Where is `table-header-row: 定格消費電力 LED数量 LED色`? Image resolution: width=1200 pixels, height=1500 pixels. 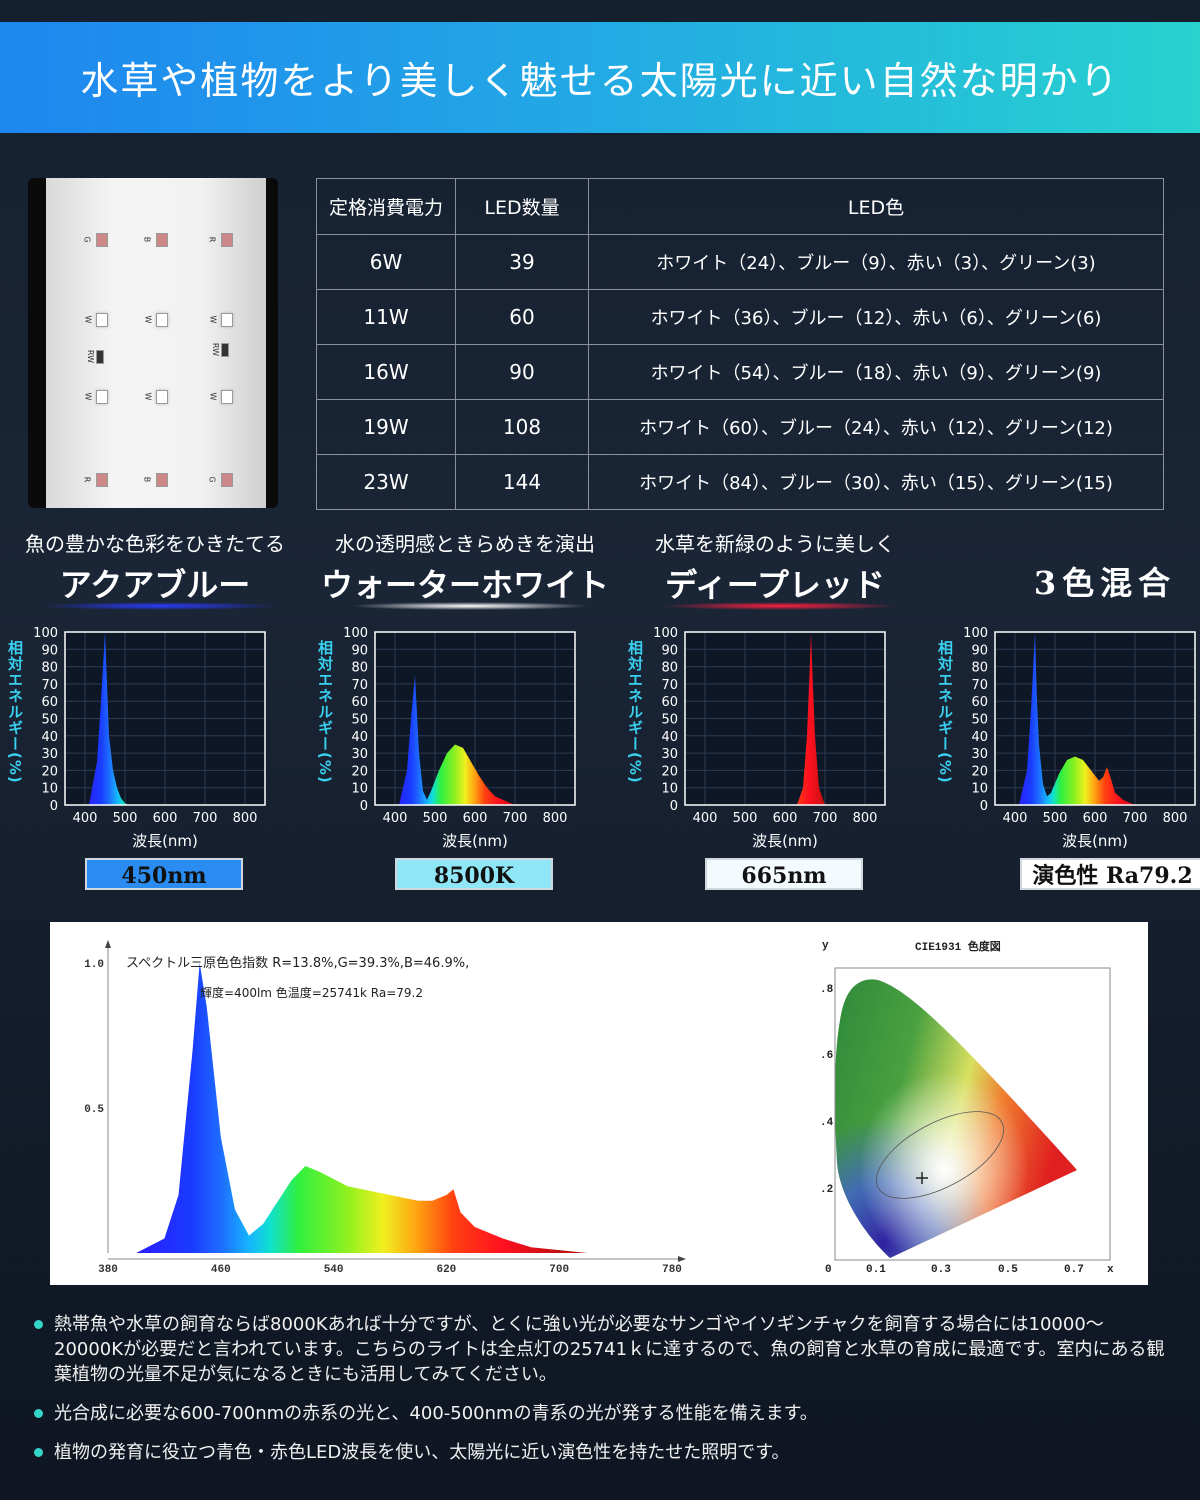 table-header-row: 定格消費電力 LED数量 LED色 is located at coordinates (740, 206).